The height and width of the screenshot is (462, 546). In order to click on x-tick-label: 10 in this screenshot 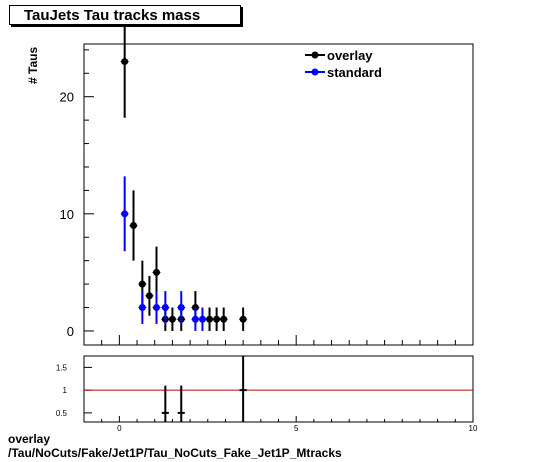, I will do `click(473, 428)`.